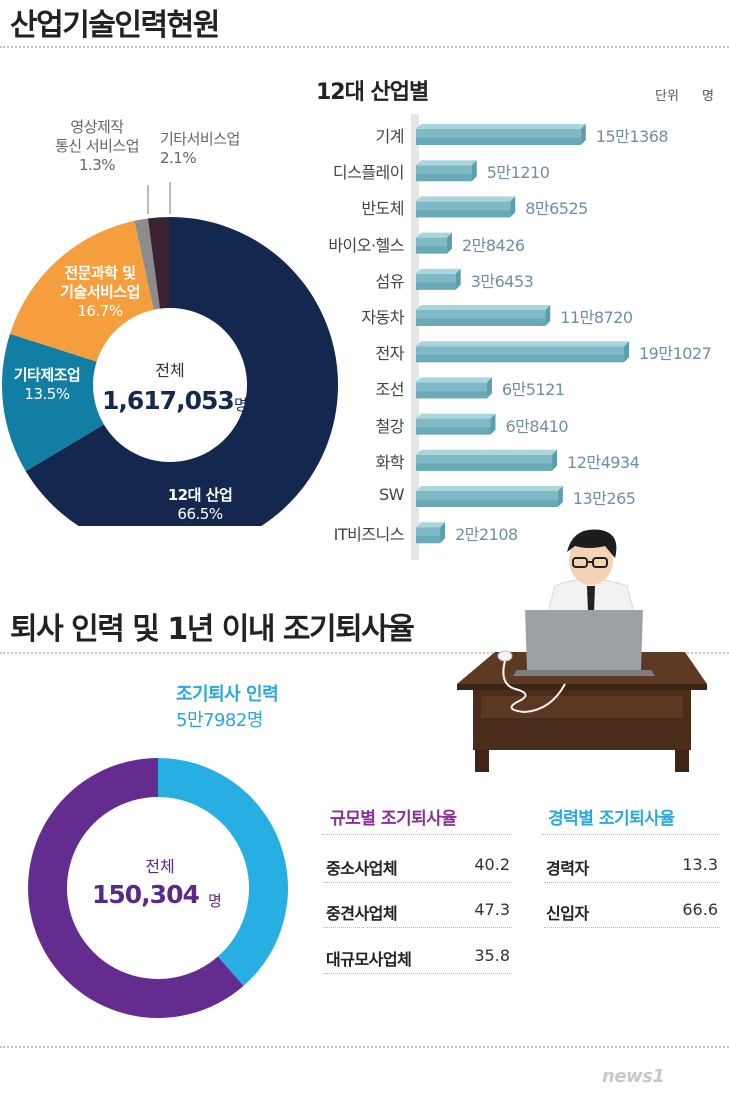 The image size is (729, 1099). Describe the element at coordinates (372, 92) in the screenshot. I see `bar-chart-title: 12대 산업별` at that location.